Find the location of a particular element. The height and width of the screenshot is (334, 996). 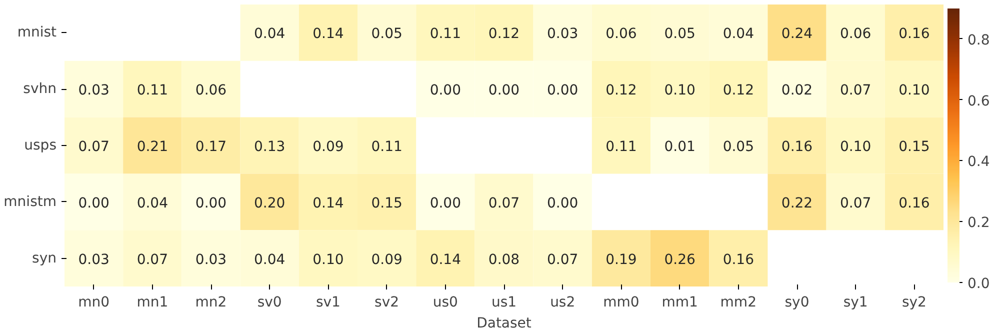

x-tick-label: mn0 is located at coordinates (94, 302).